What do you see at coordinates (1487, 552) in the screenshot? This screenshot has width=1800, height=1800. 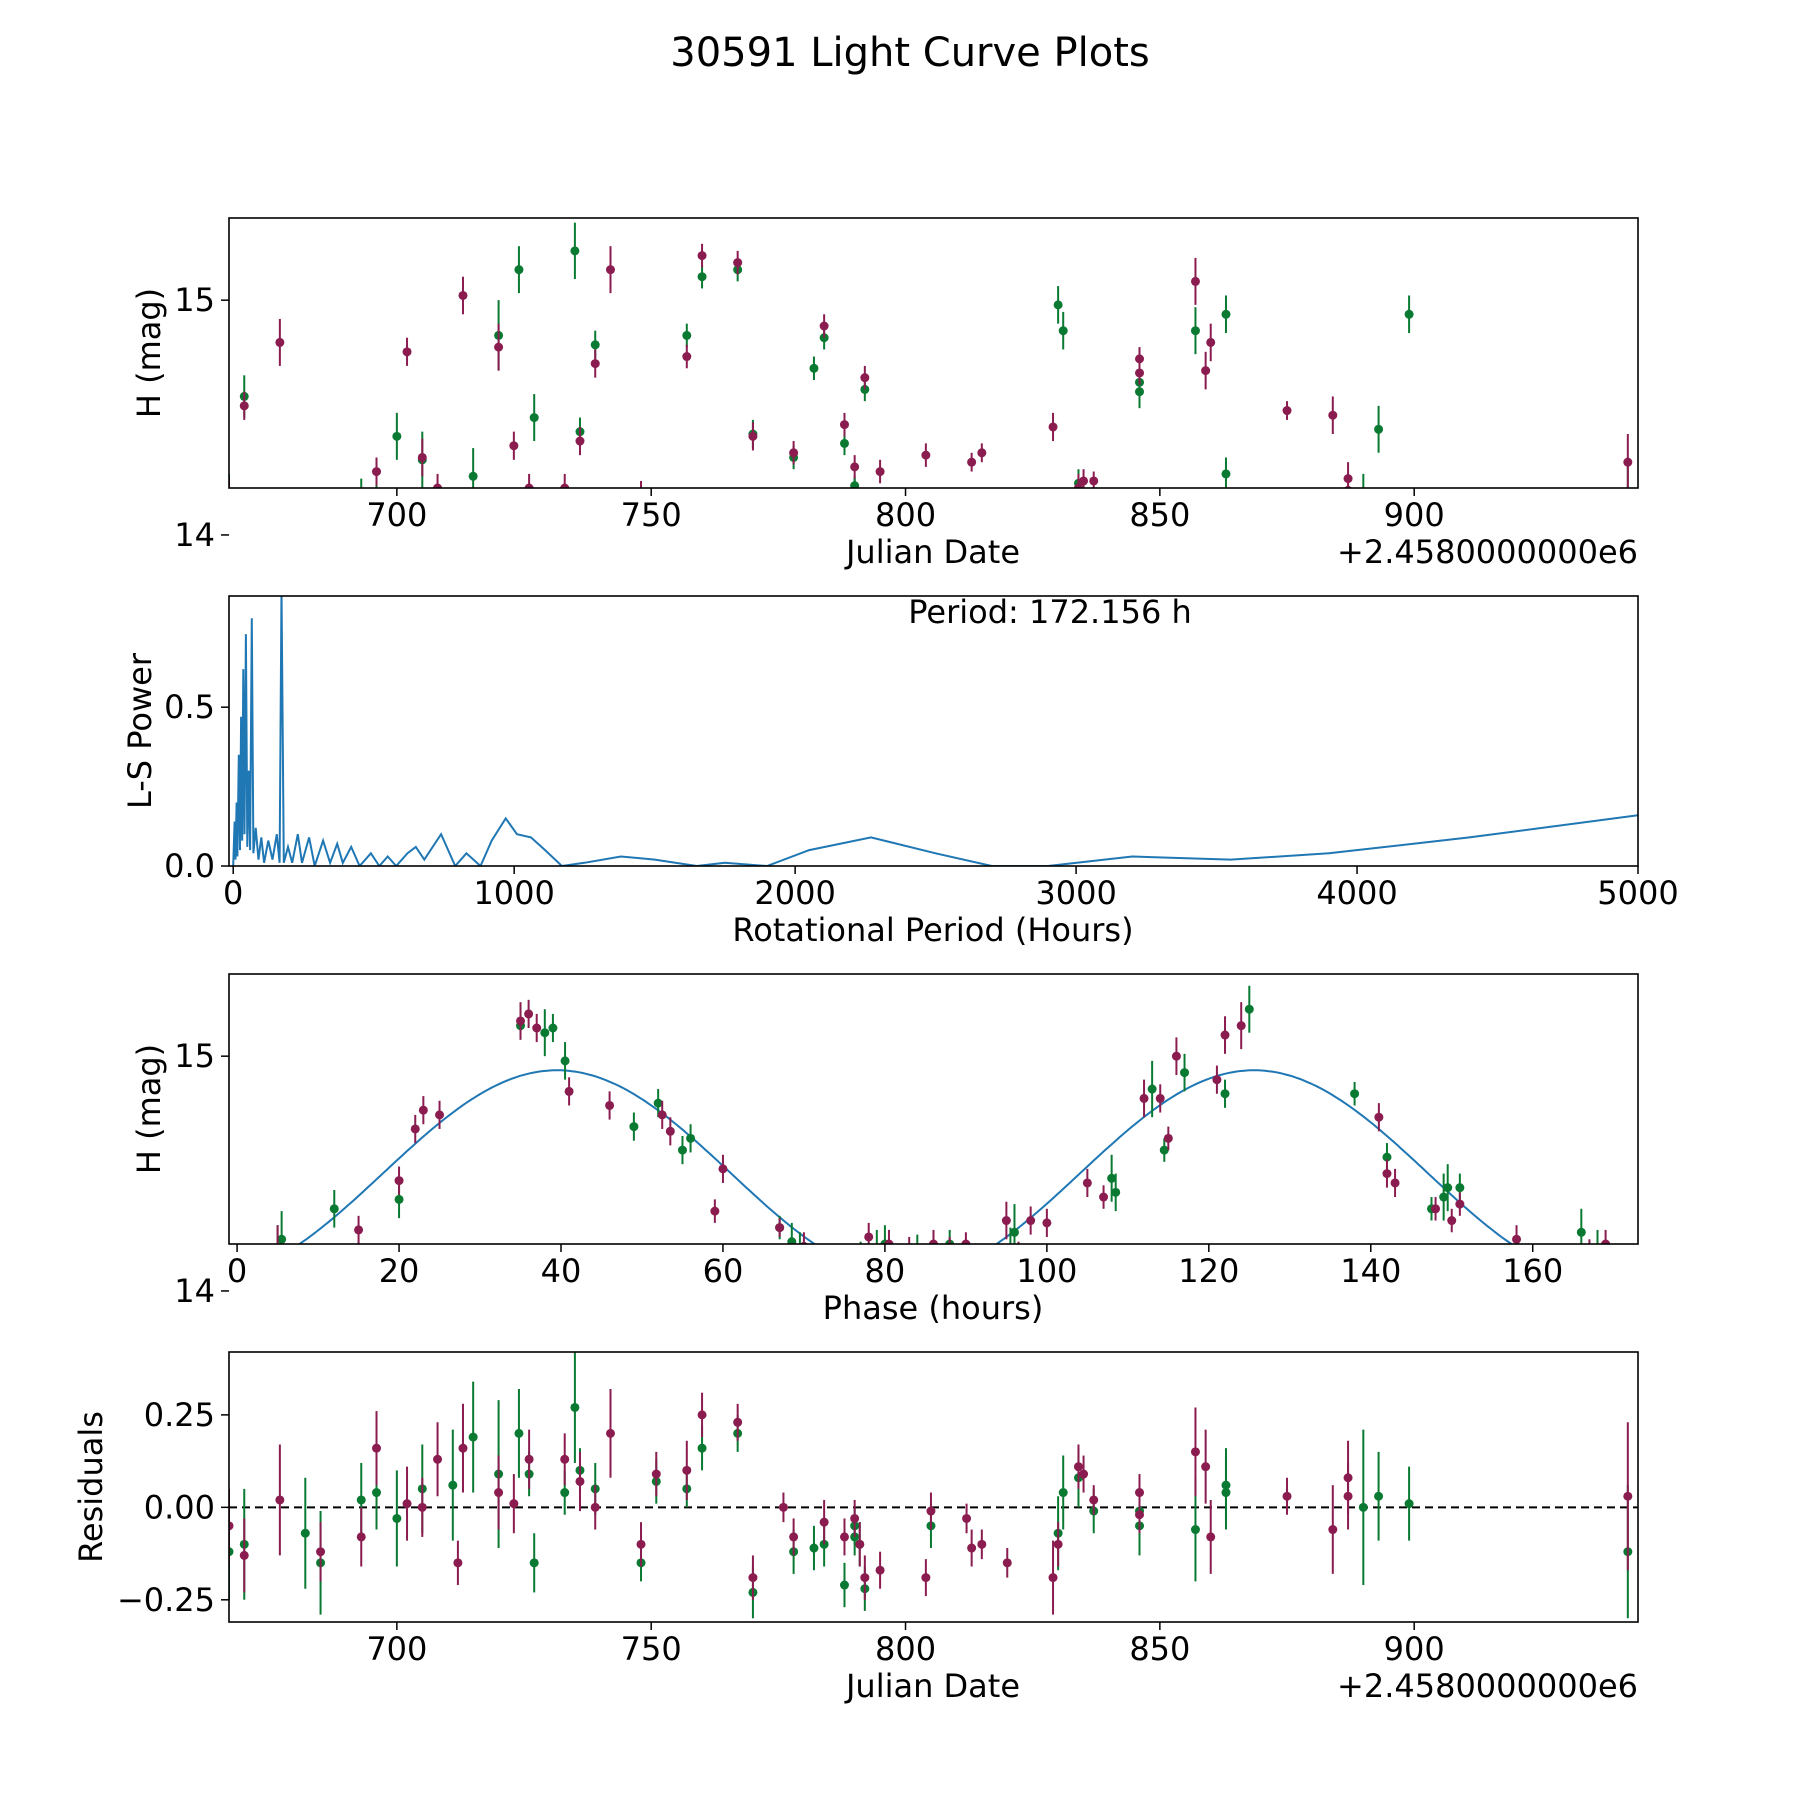 I see `light-curve-offset-text: +2.4580000000e6` at bounding box center [1487, 552].